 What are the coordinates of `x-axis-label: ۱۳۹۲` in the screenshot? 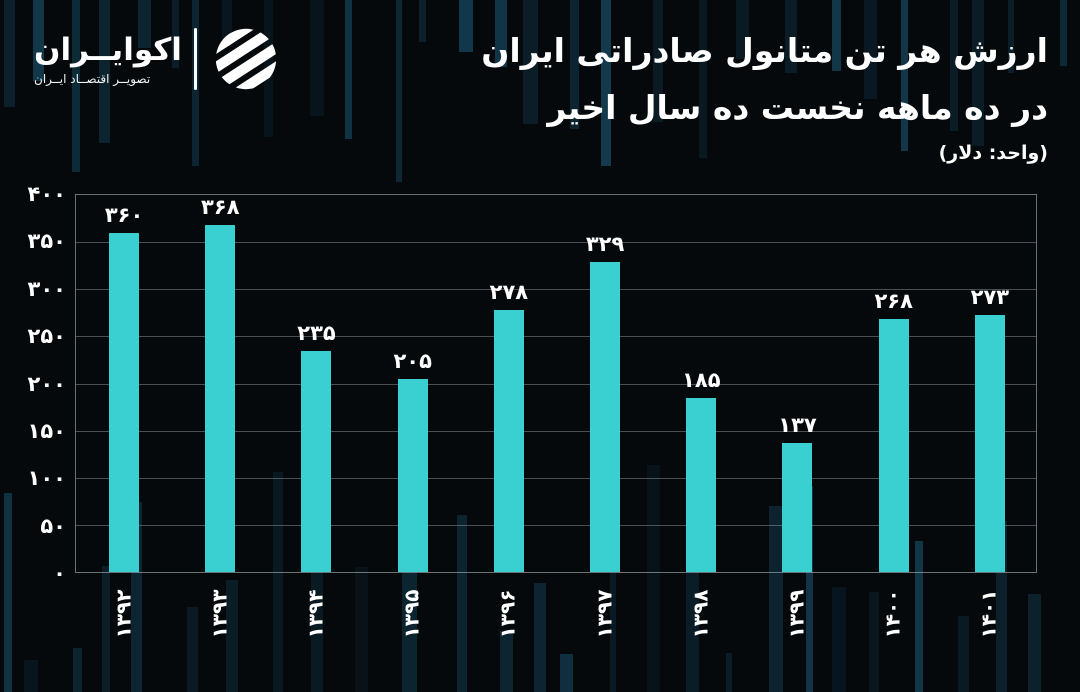 It's located at (123, 614).